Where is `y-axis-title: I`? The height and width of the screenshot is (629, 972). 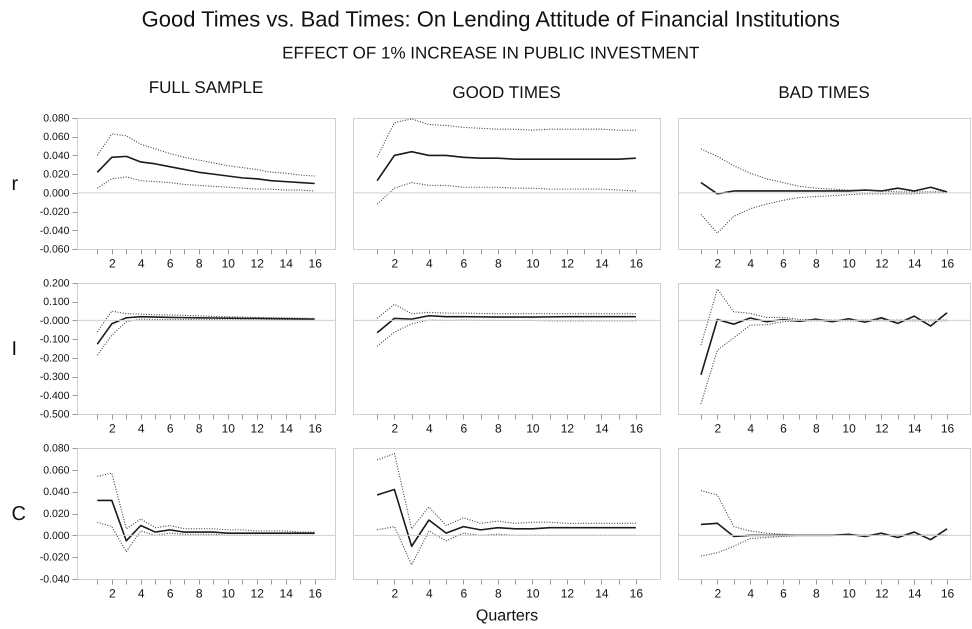
y-axis-title: I is located at coordinates (15, 349).